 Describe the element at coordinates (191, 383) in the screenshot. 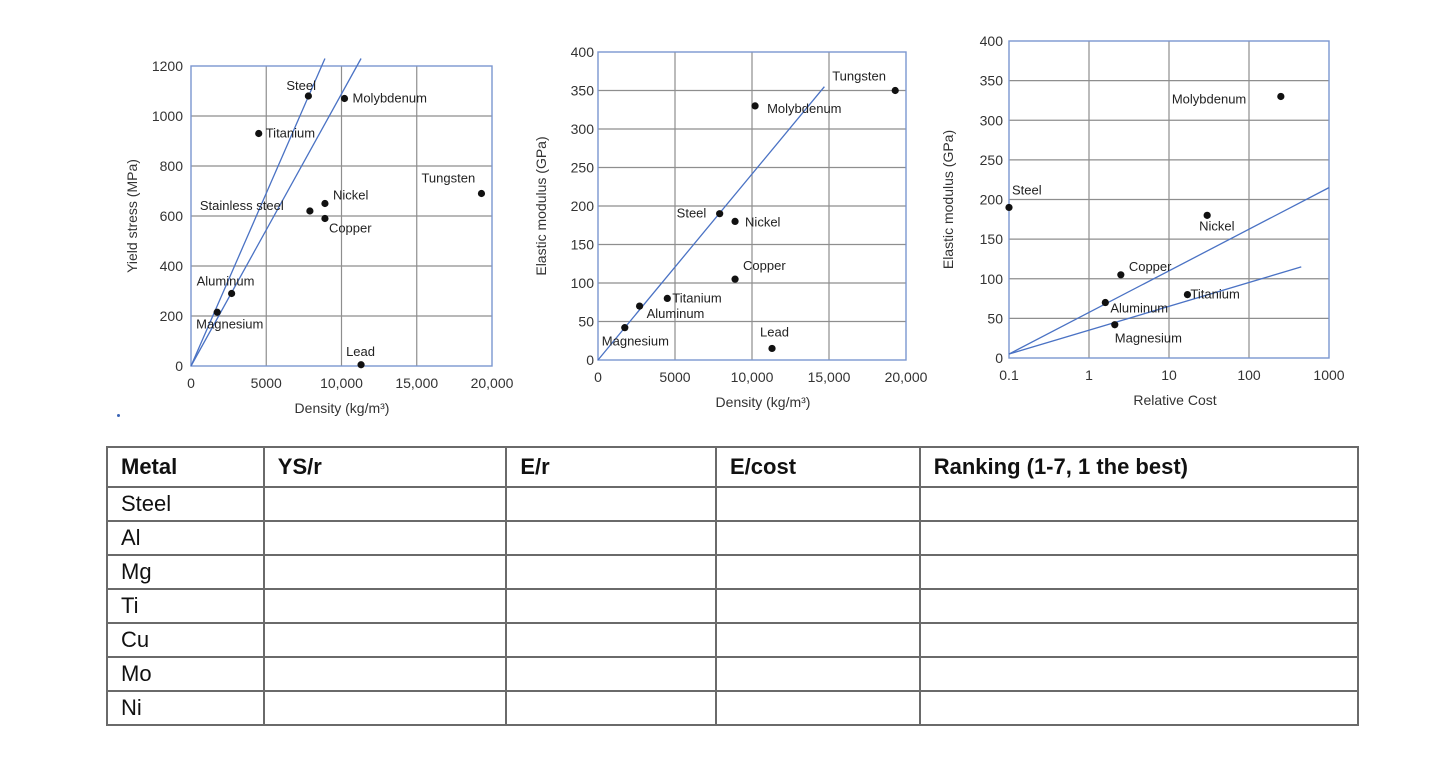

I see `x-tick-label: 0` at that location.